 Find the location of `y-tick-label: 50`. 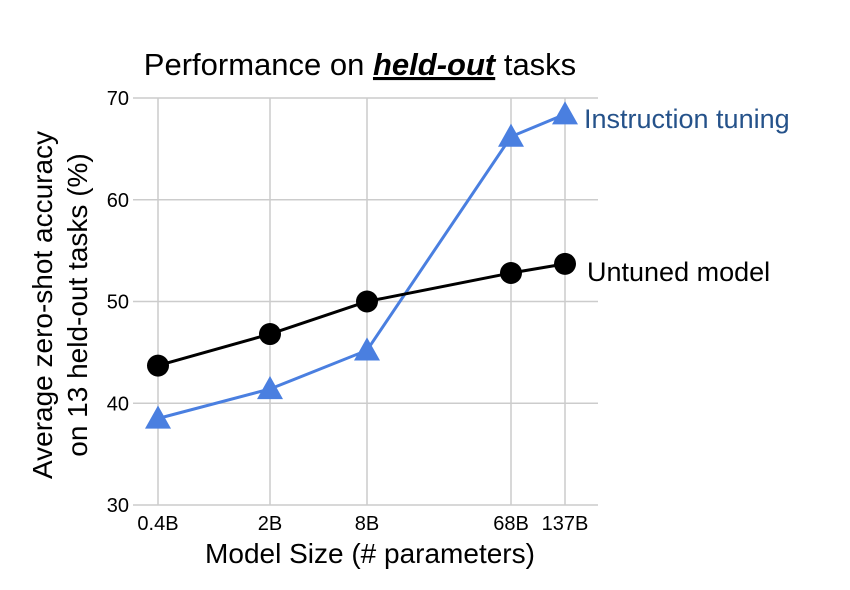

y-tick-label: 50 is located at coordinates (118, 303).